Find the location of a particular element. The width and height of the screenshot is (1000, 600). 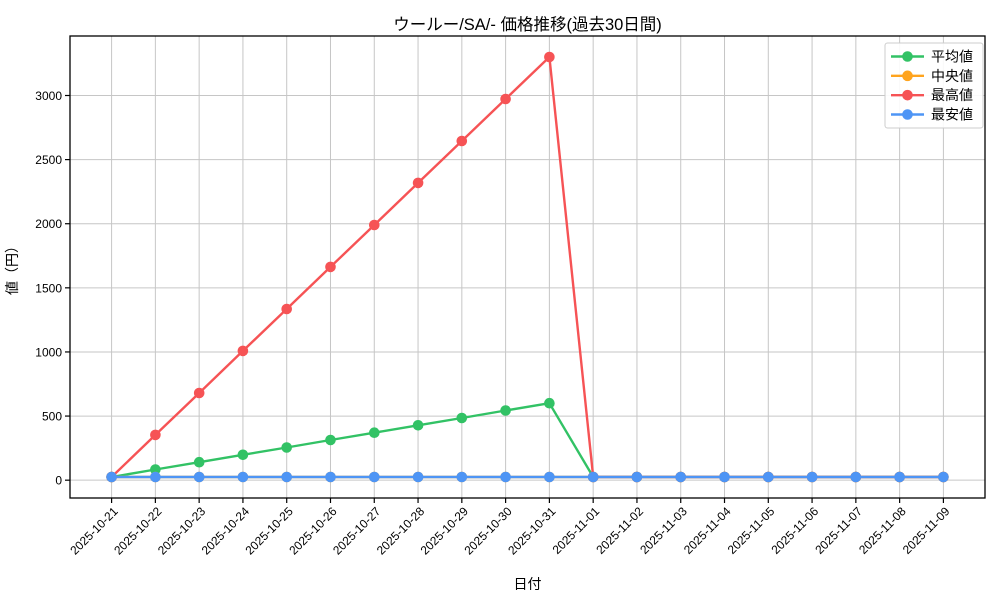

y-tick-labels: 0 500 1000 1500 2000 2500 3000 is located at coordinates (48, 288).